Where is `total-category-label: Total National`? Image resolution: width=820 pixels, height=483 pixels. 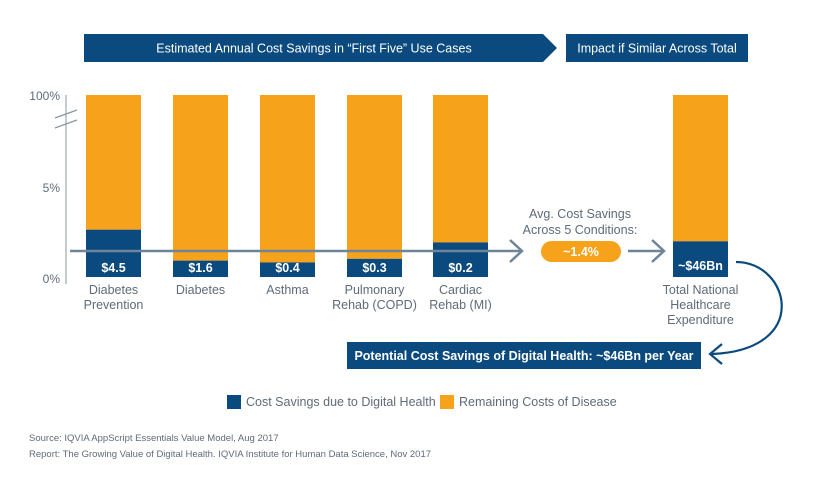 total-category-label: Total National is located at coordinates (701, 290).